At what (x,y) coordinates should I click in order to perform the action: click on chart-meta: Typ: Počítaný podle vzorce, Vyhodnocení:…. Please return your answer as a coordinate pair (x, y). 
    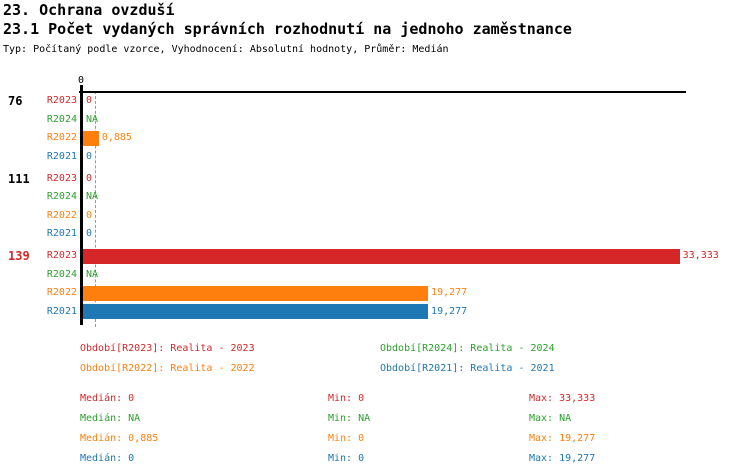
    Looking at the image, I should click on (226, 49).